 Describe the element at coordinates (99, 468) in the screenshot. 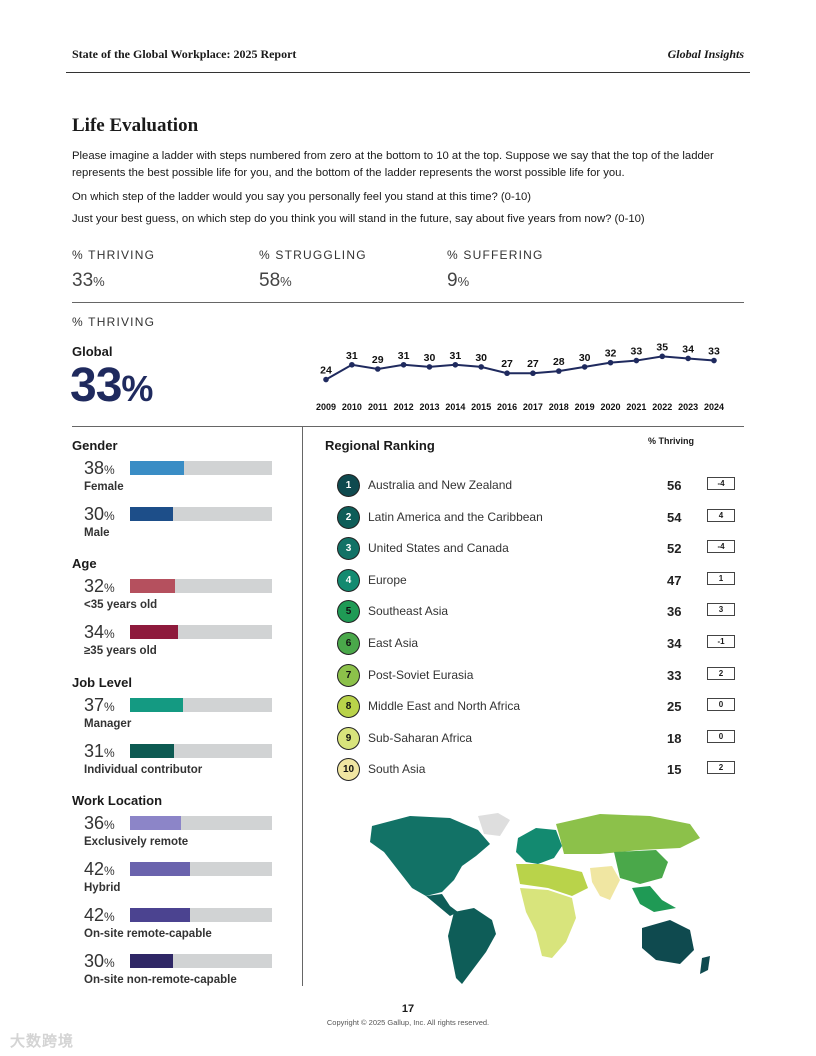

I see `demographic-value: 38%` at that location.